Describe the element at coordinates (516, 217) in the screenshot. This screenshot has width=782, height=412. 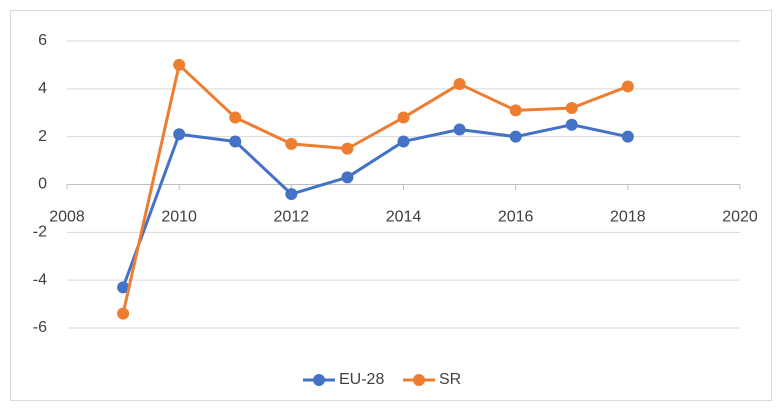
I see `x-tick-label: 2016` at that location.